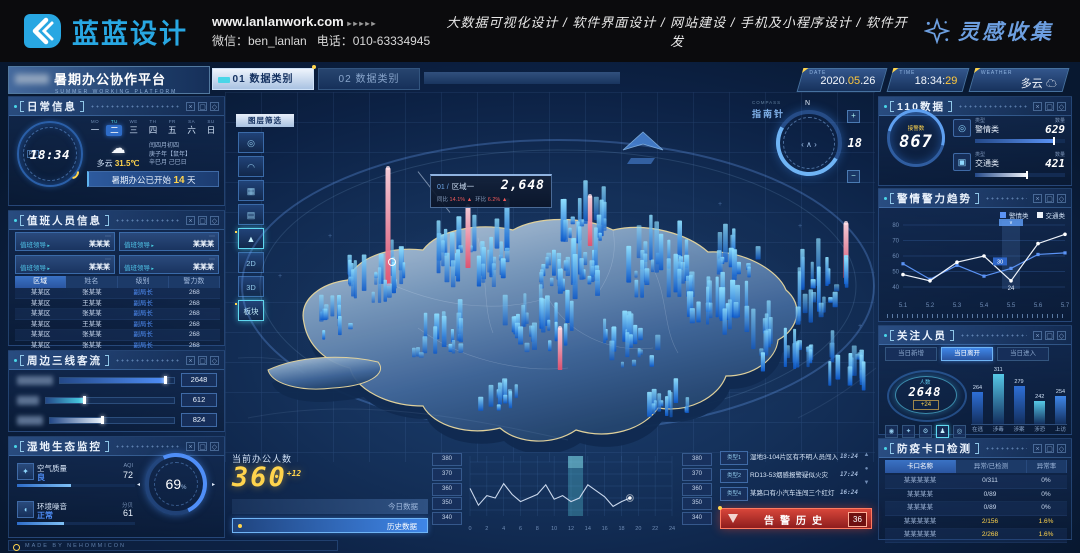 The image size is (1080, 553). I want to click on date-day: 26, so click(869, 81).